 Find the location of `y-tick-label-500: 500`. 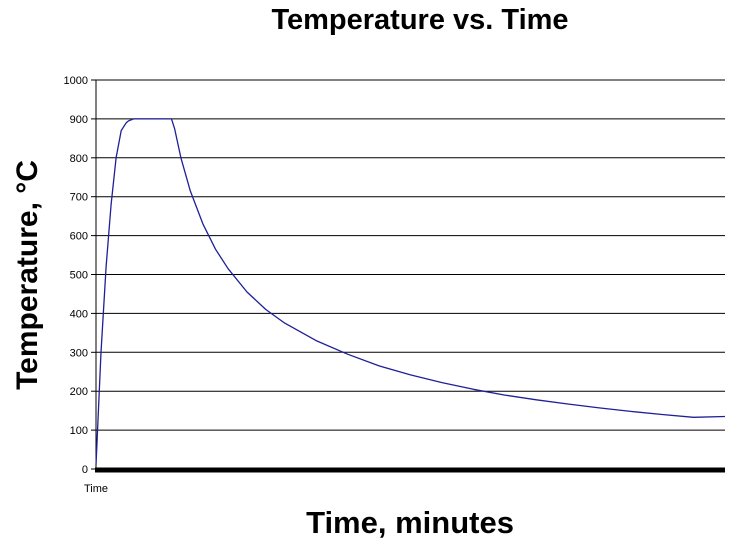

y-tick-label-500: 500 is located at coordinates (79, 276).